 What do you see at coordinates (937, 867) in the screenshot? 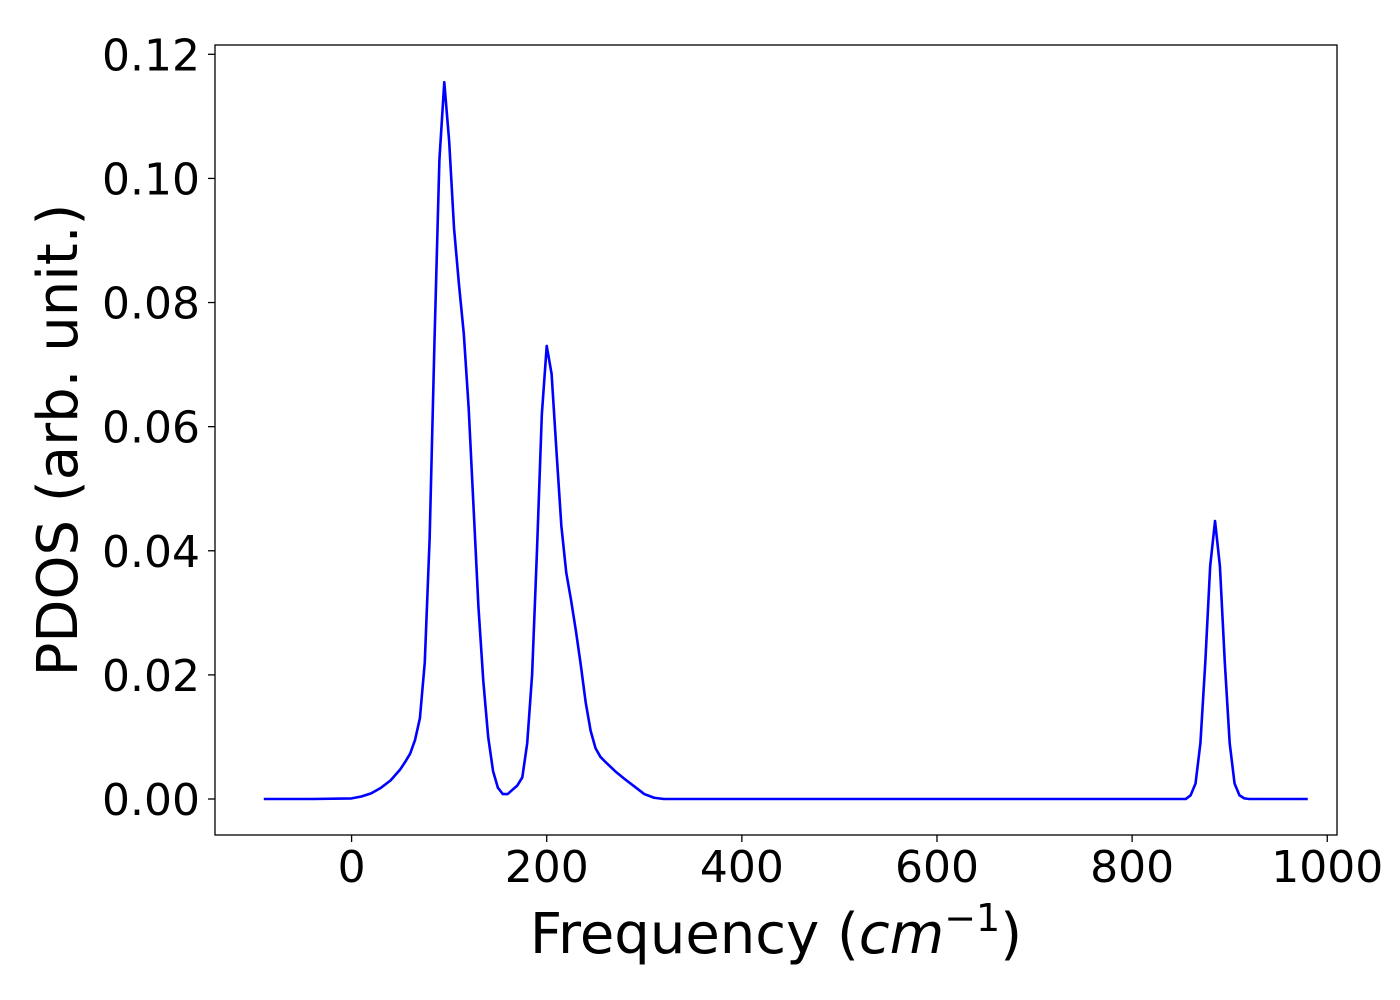
I see `x-tick-label: 600` at bounding box center [937, 867].